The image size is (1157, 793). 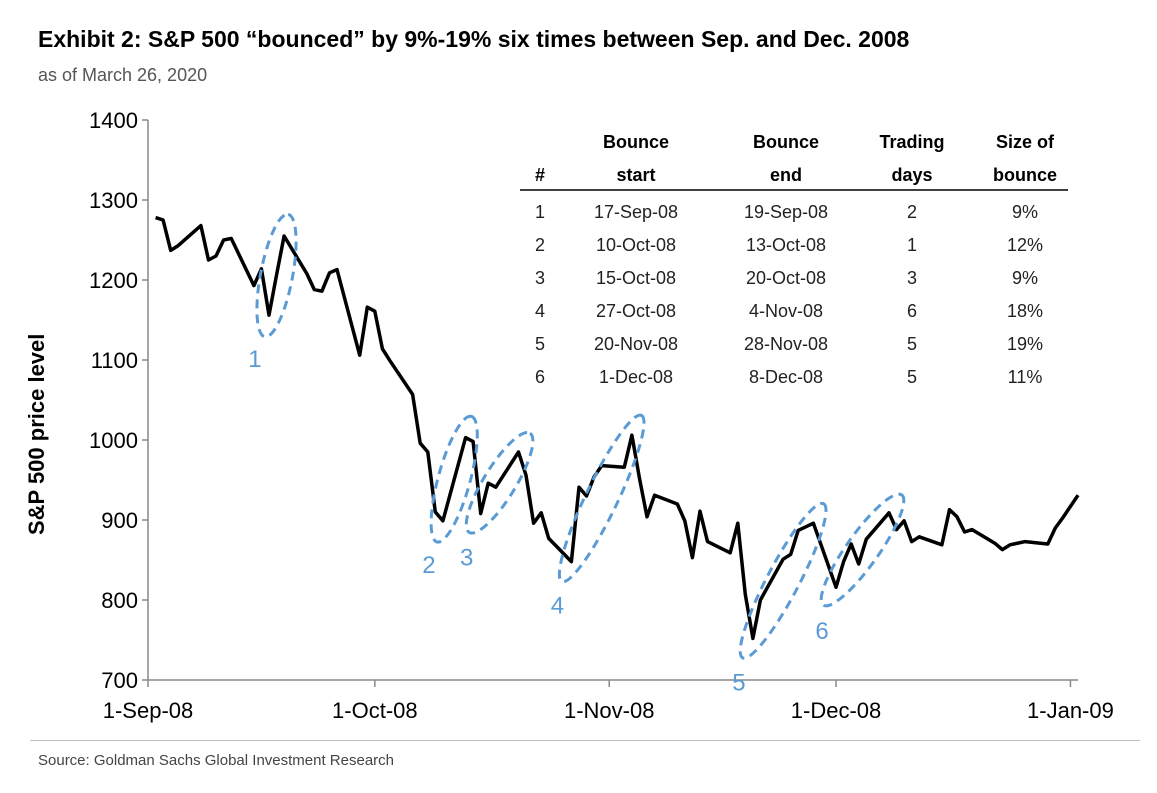 I want to click on footer-divider, so click(x=585, y=740).